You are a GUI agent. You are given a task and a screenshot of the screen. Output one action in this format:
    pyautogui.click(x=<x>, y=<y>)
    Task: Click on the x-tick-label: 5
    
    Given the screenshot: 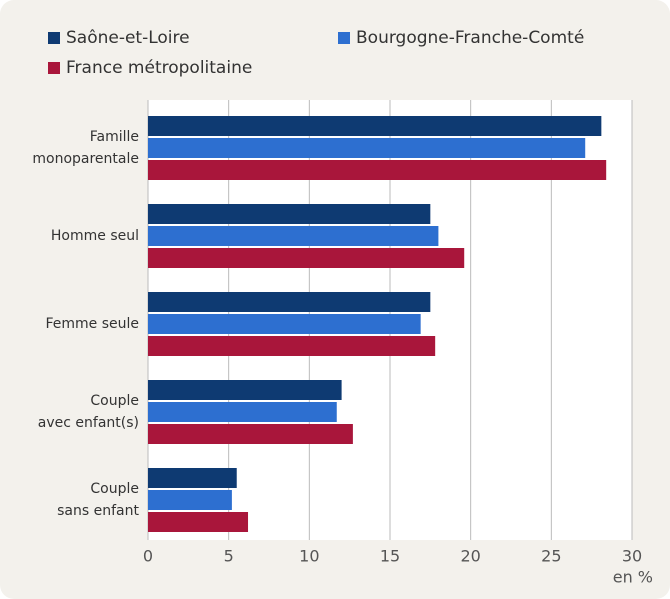 What is the action you would take?
    pyautogui.click(x=229, y=556)
    